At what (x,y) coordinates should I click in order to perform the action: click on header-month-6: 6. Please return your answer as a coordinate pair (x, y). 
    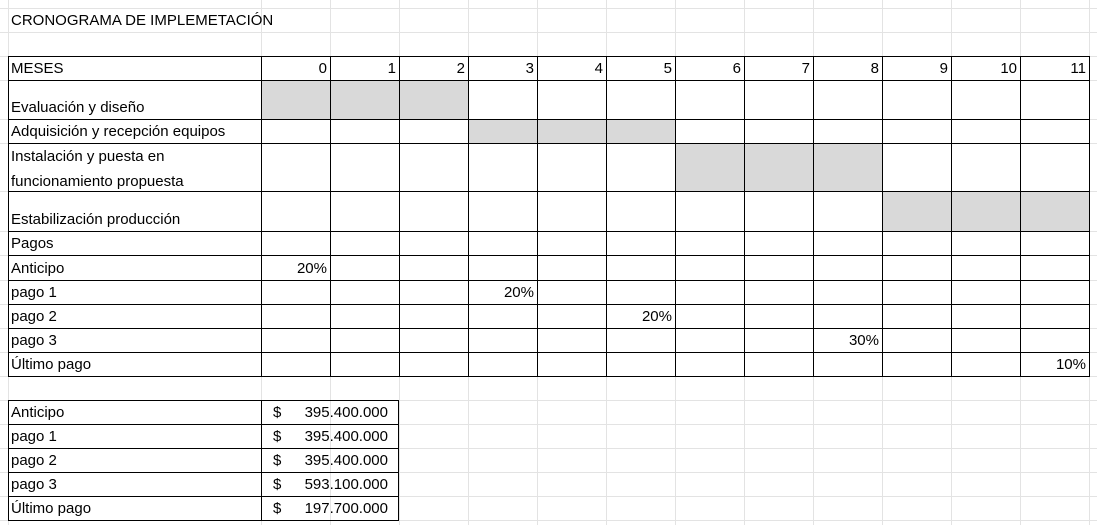
    Looking at the image, I should click on (736, 68).